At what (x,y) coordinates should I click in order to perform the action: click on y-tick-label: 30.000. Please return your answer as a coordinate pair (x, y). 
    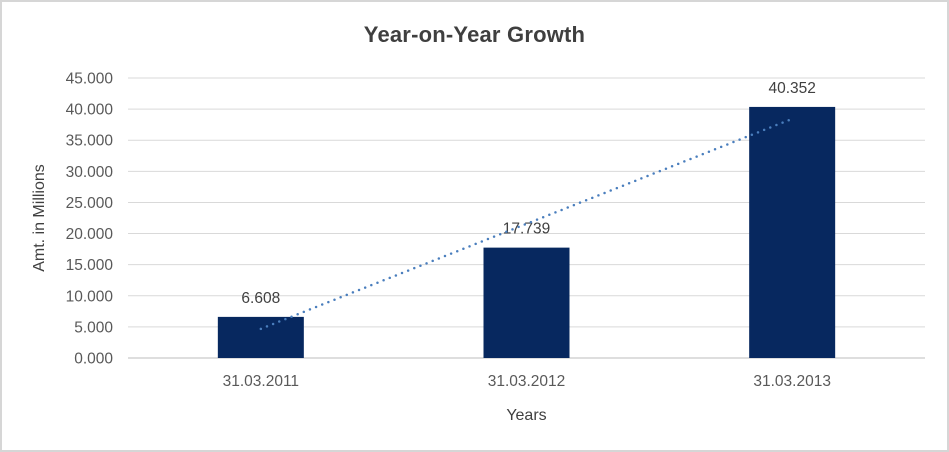
    Looking at the image, I should click on (90, 172).